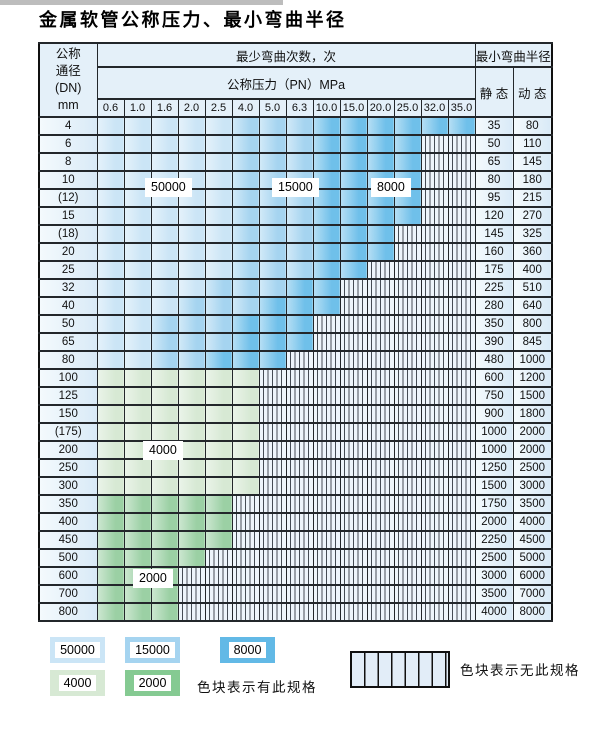 The image size is (600, 743). What do you see at coordinates (532, 558) in the screenshot?
I see `dynamic-radius-cell: 5000` at bounding box center [532, 558].